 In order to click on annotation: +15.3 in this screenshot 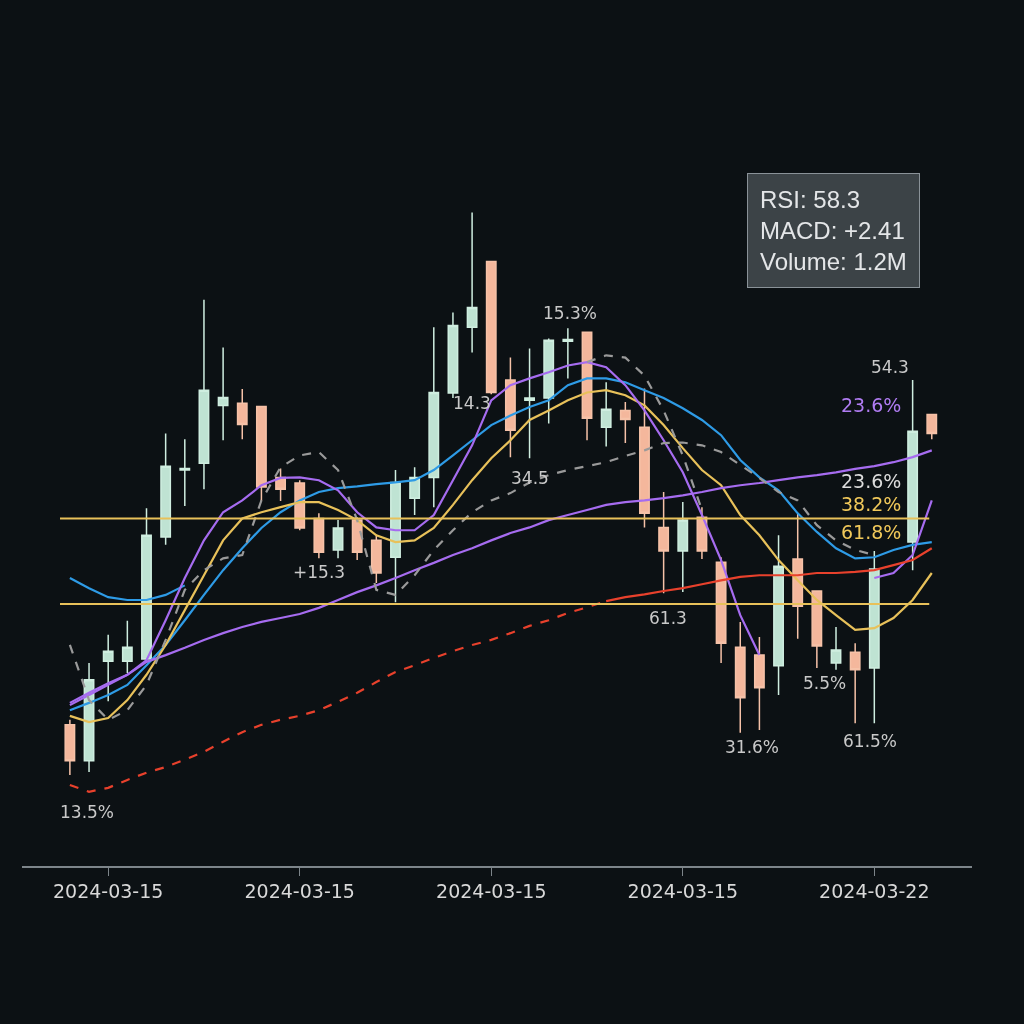, I will do `click(319, 572)`.